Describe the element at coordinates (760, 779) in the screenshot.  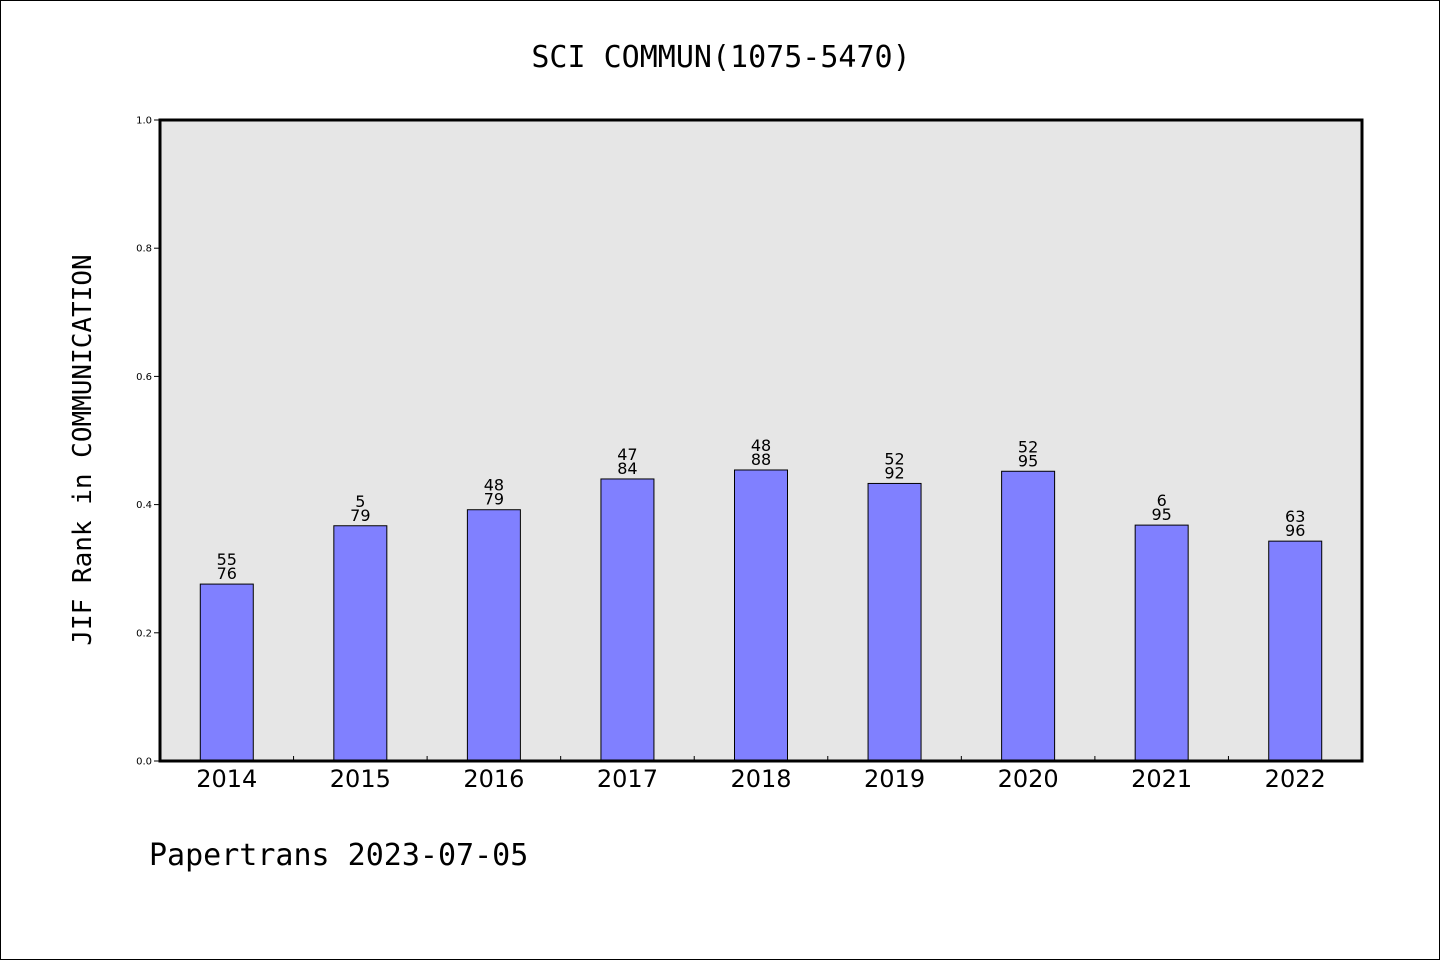
I see `x-tick-label: 2018` at that location.